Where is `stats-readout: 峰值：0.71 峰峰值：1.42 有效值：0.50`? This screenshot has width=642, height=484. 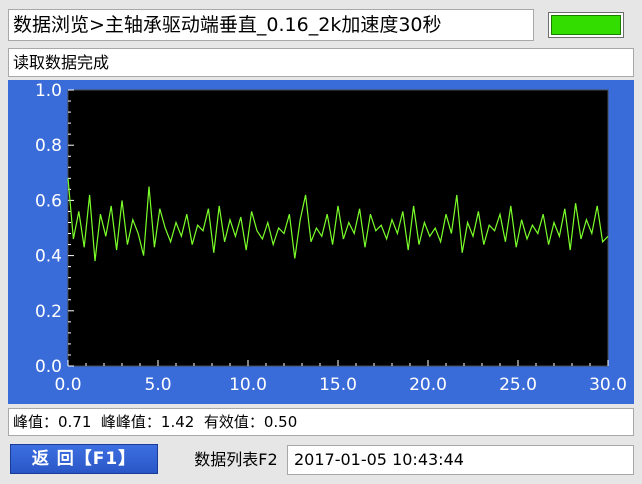 stats-readout: 峰值：0.71 峰峰值：1.42 有效值：0.50 is located at coordinates (321, 422).